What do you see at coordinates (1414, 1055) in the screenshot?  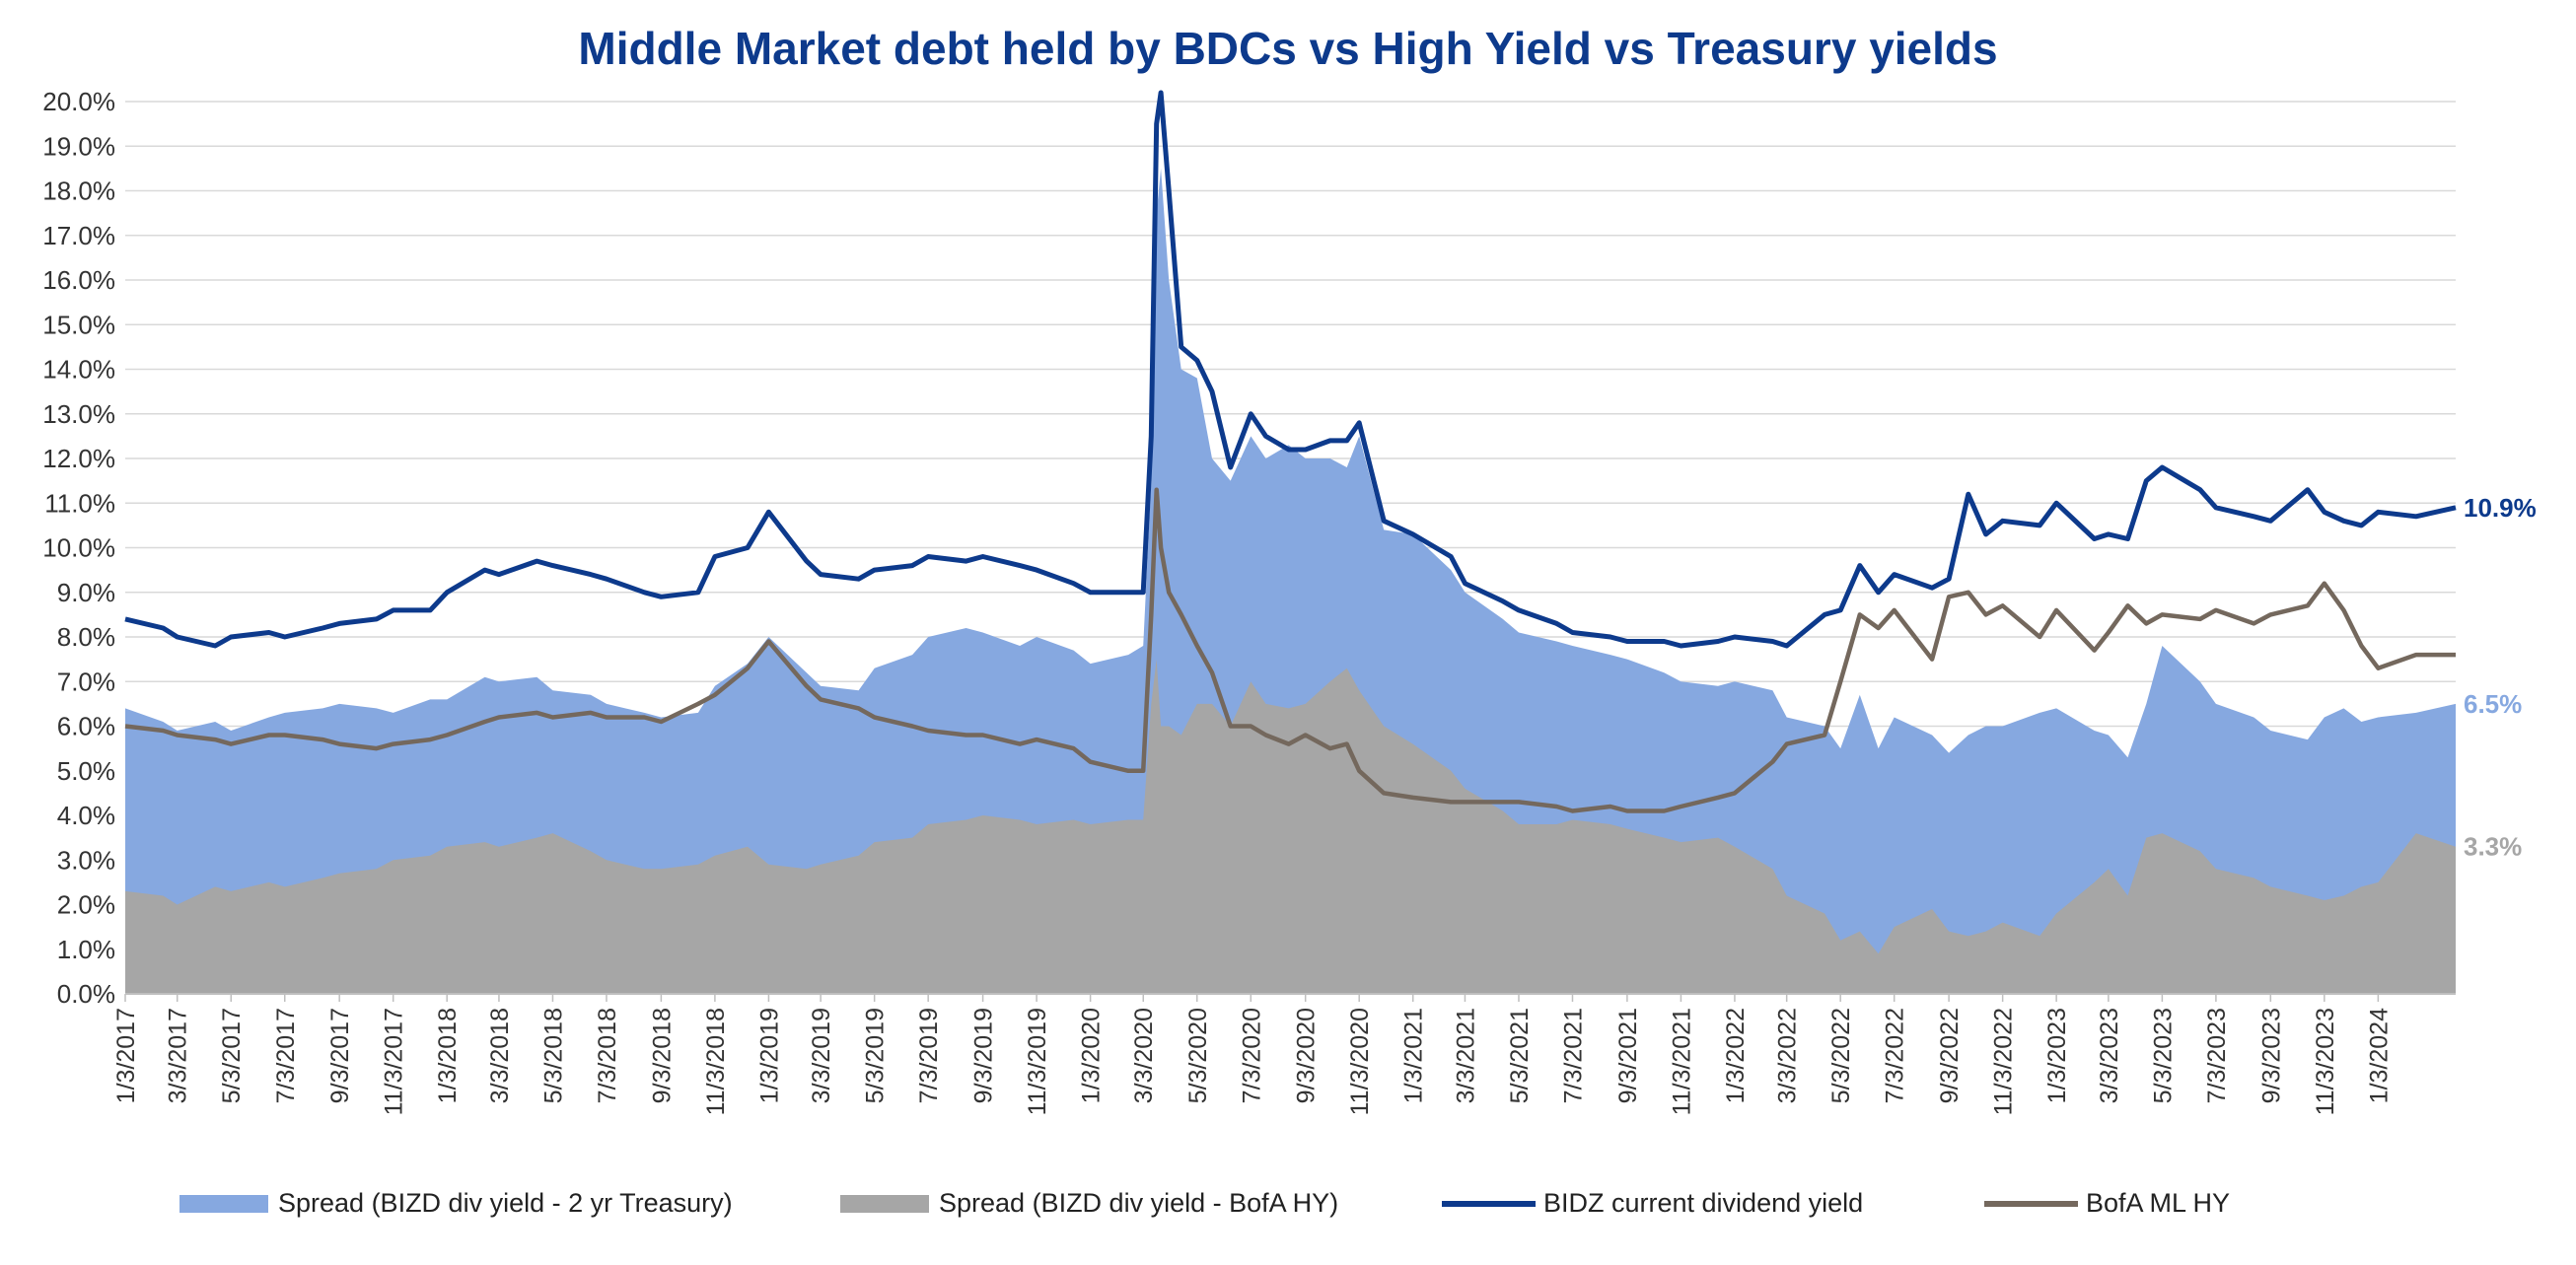 I see `x-tick-label: 1/3/2021` at bounding box center [1414, 1055].